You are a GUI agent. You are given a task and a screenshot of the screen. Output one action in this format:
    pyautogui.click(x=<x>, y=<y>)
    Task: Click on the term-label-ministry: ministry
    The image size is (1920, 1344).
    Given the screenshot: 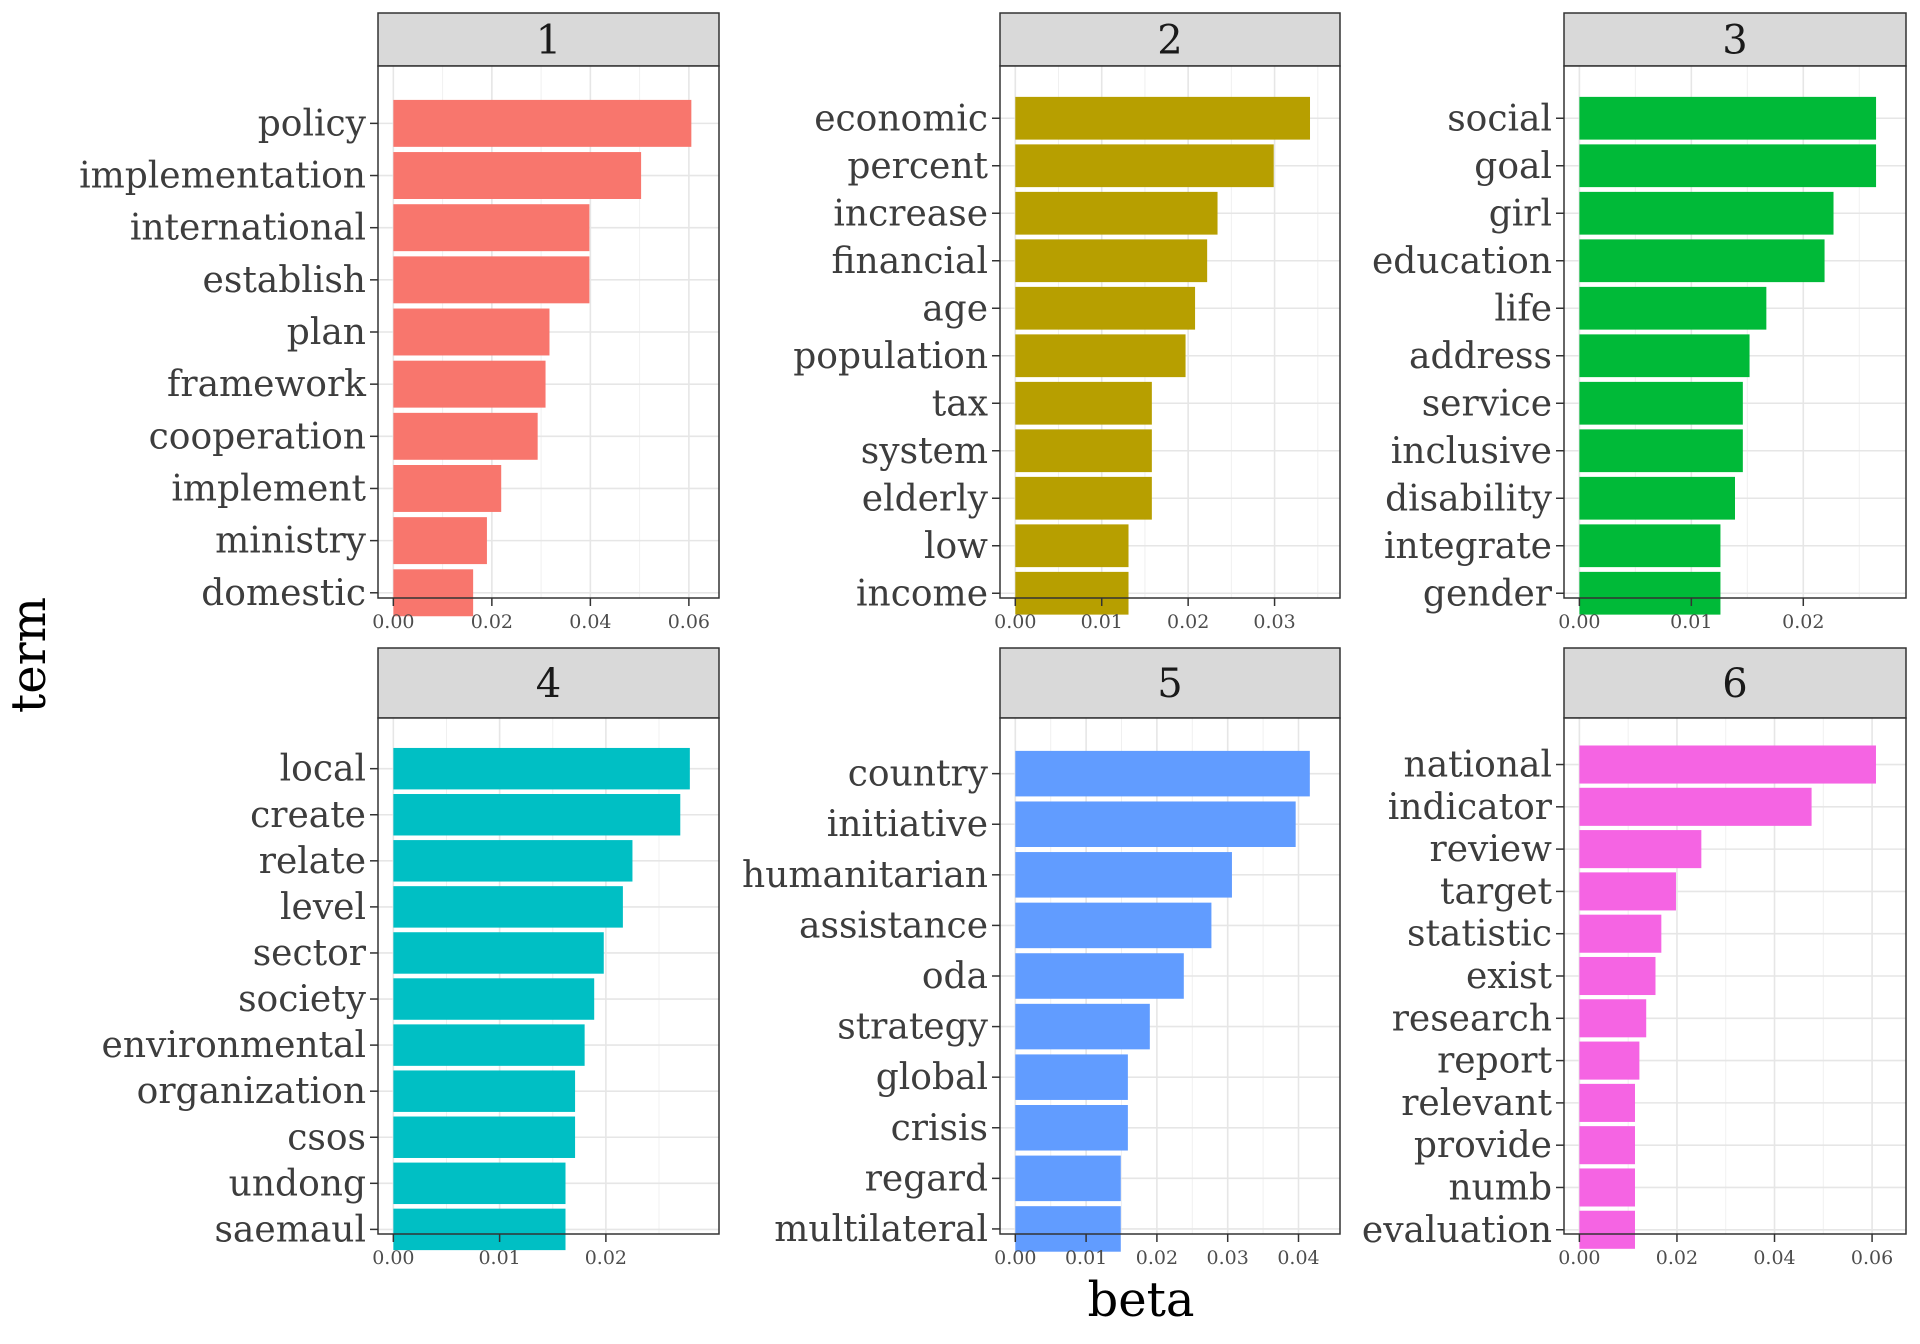 What is the action you would take?
    pyautogui.click(x=291, y=541)
    